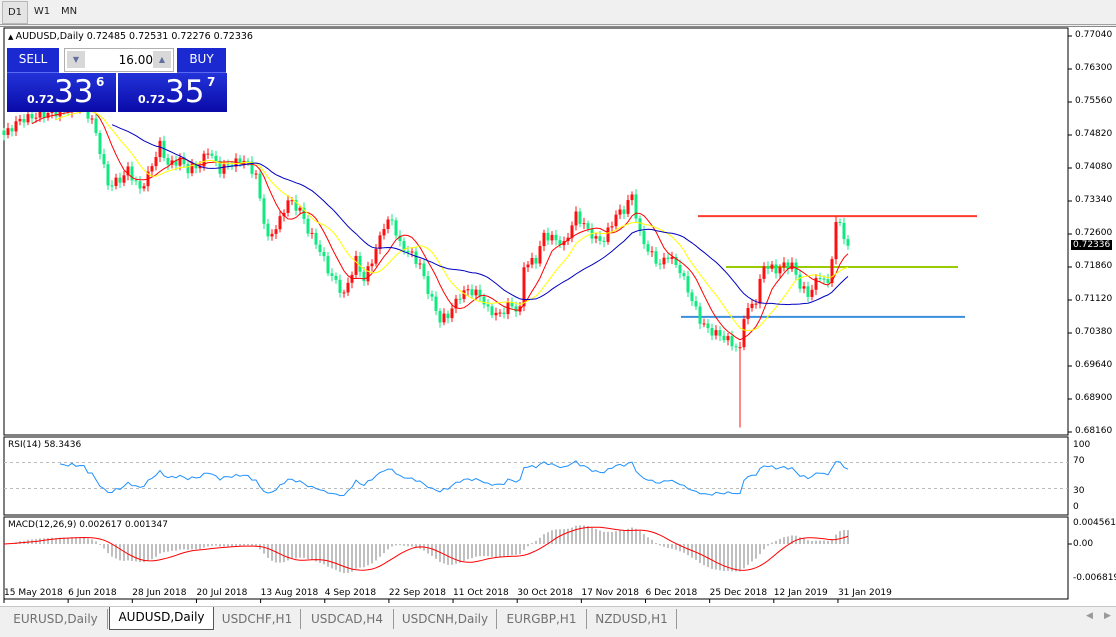  I want to click on sell-price: 0.72 33 6, so click(61, 92).